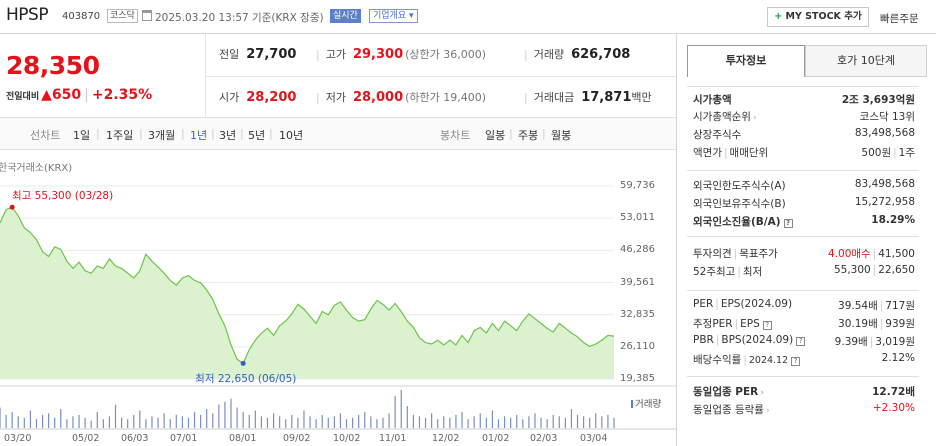  I want to click on pbr-value: 9.39배, so click(851, 342).